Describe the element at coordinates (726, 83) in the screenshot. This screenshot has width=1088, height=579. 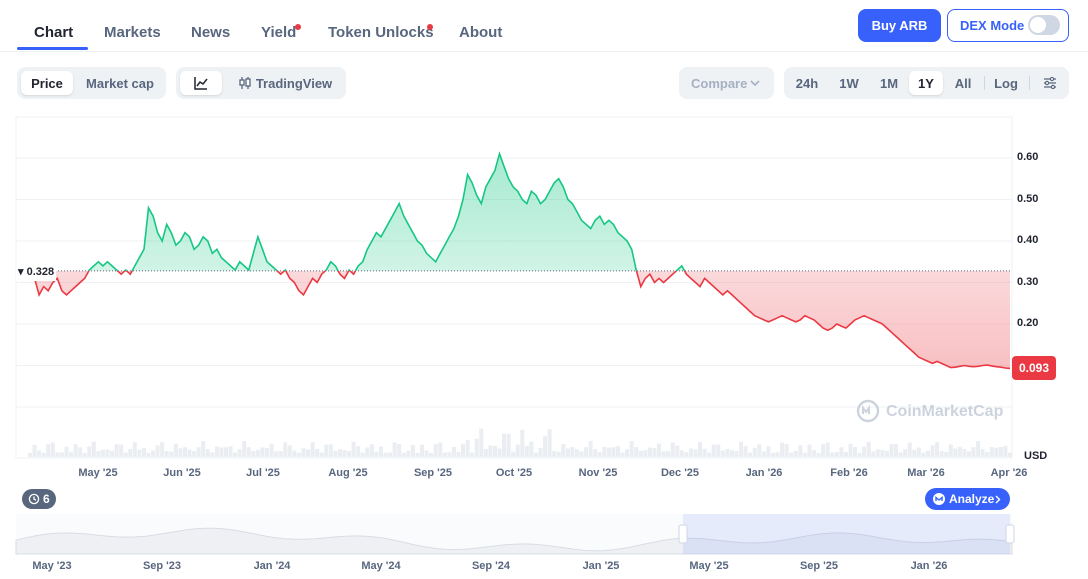
I see `compare-dropdown: Compare` at that location.